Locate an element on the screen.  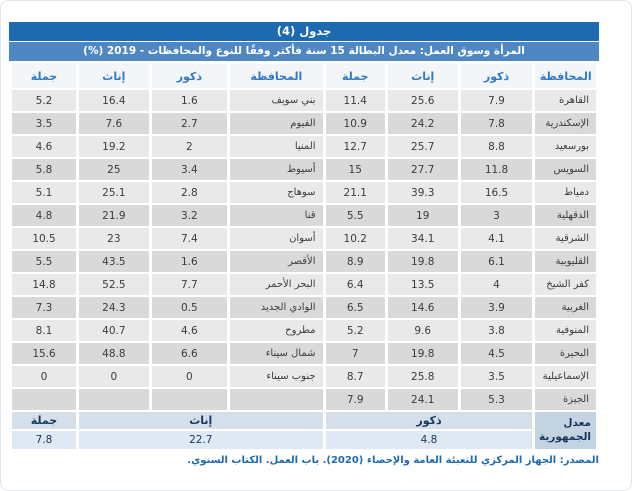
females-value-cell: 19 is located at coordinates (422, 215).